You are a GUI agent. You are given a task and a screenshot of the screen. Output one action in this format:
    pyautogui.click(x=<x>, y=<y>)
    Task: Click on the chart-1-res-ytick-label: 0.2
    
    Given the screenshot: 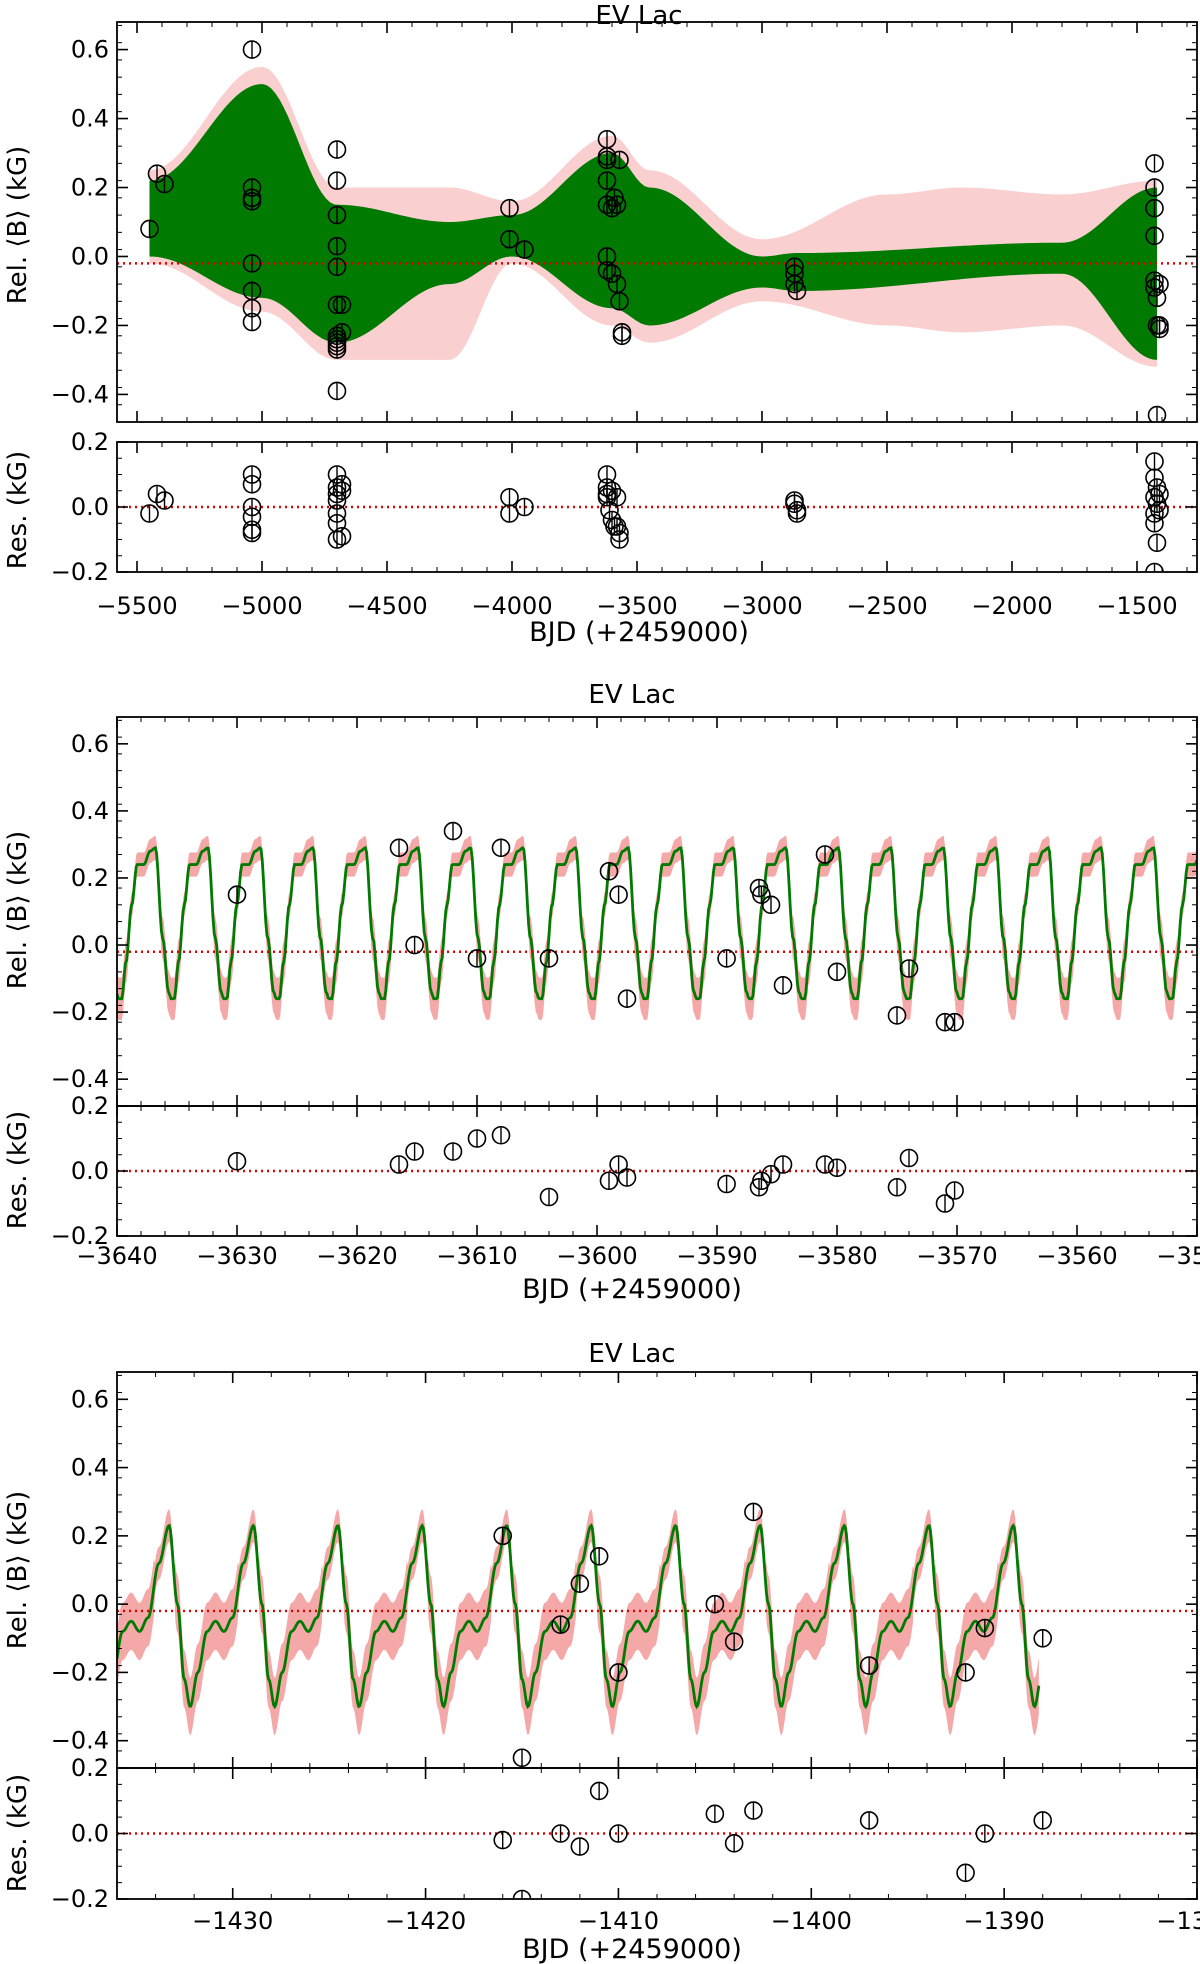 What is the action you would take?
    pyautogui.click(x=90, y=442)
    